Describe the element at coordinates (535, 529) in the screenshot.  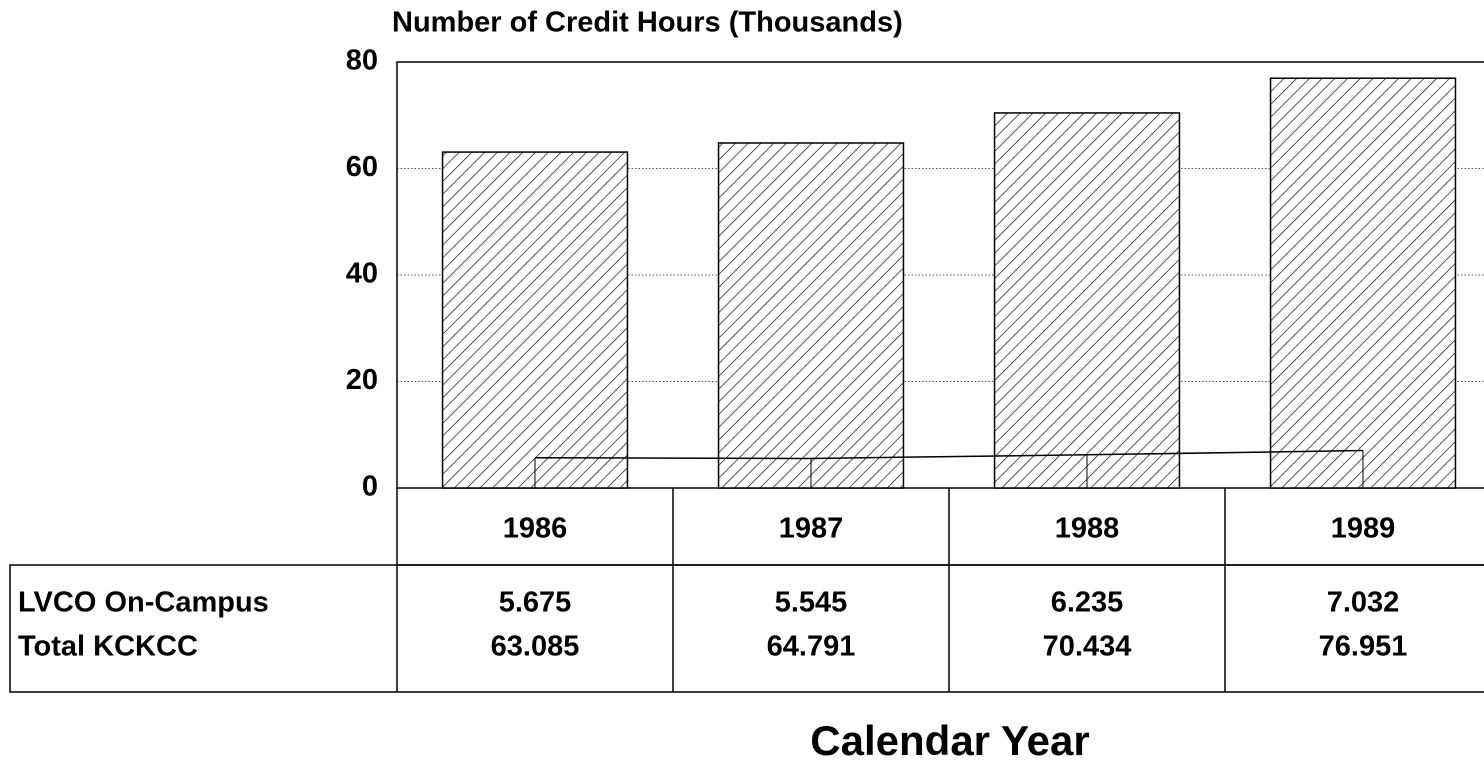
I see `x-tick-label: 1986` at that location.